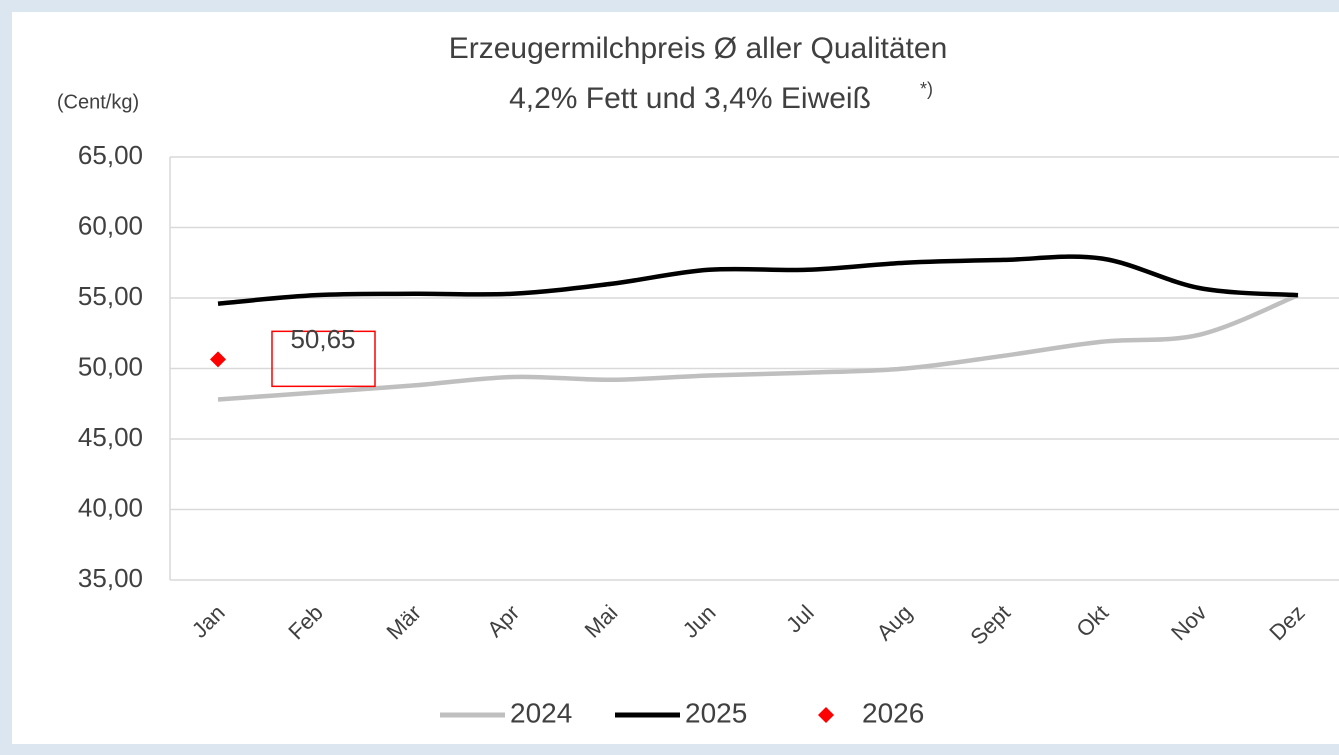 This screenshot has width=1339, height=755. Describe the element at coordinates (690, 98) in the screenshot. I see `chart-subtitle: 4,2% Fett und 3,4% Eiweiß` at that location.